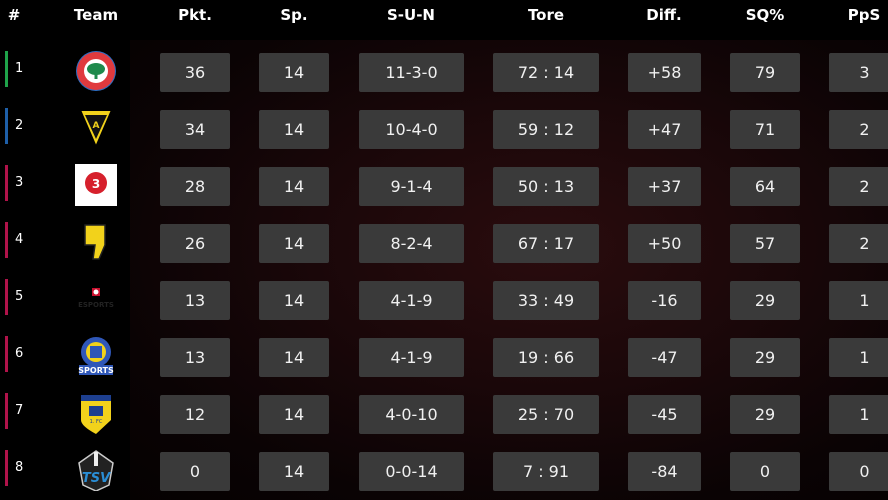 Image resolution: width=888 pixels, height=500 pixels. Describe the element at coordinates (14, 15) in the screenshot. I see `header-rank: #` at that location.